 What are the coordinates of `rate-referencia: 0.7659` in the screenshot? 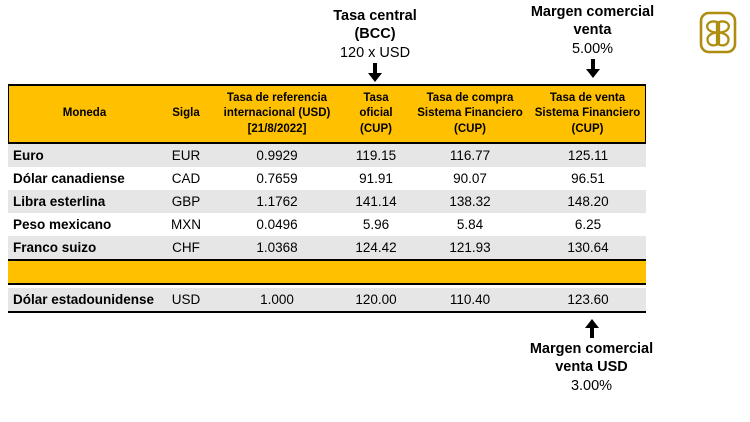 It's located at (277, 178).